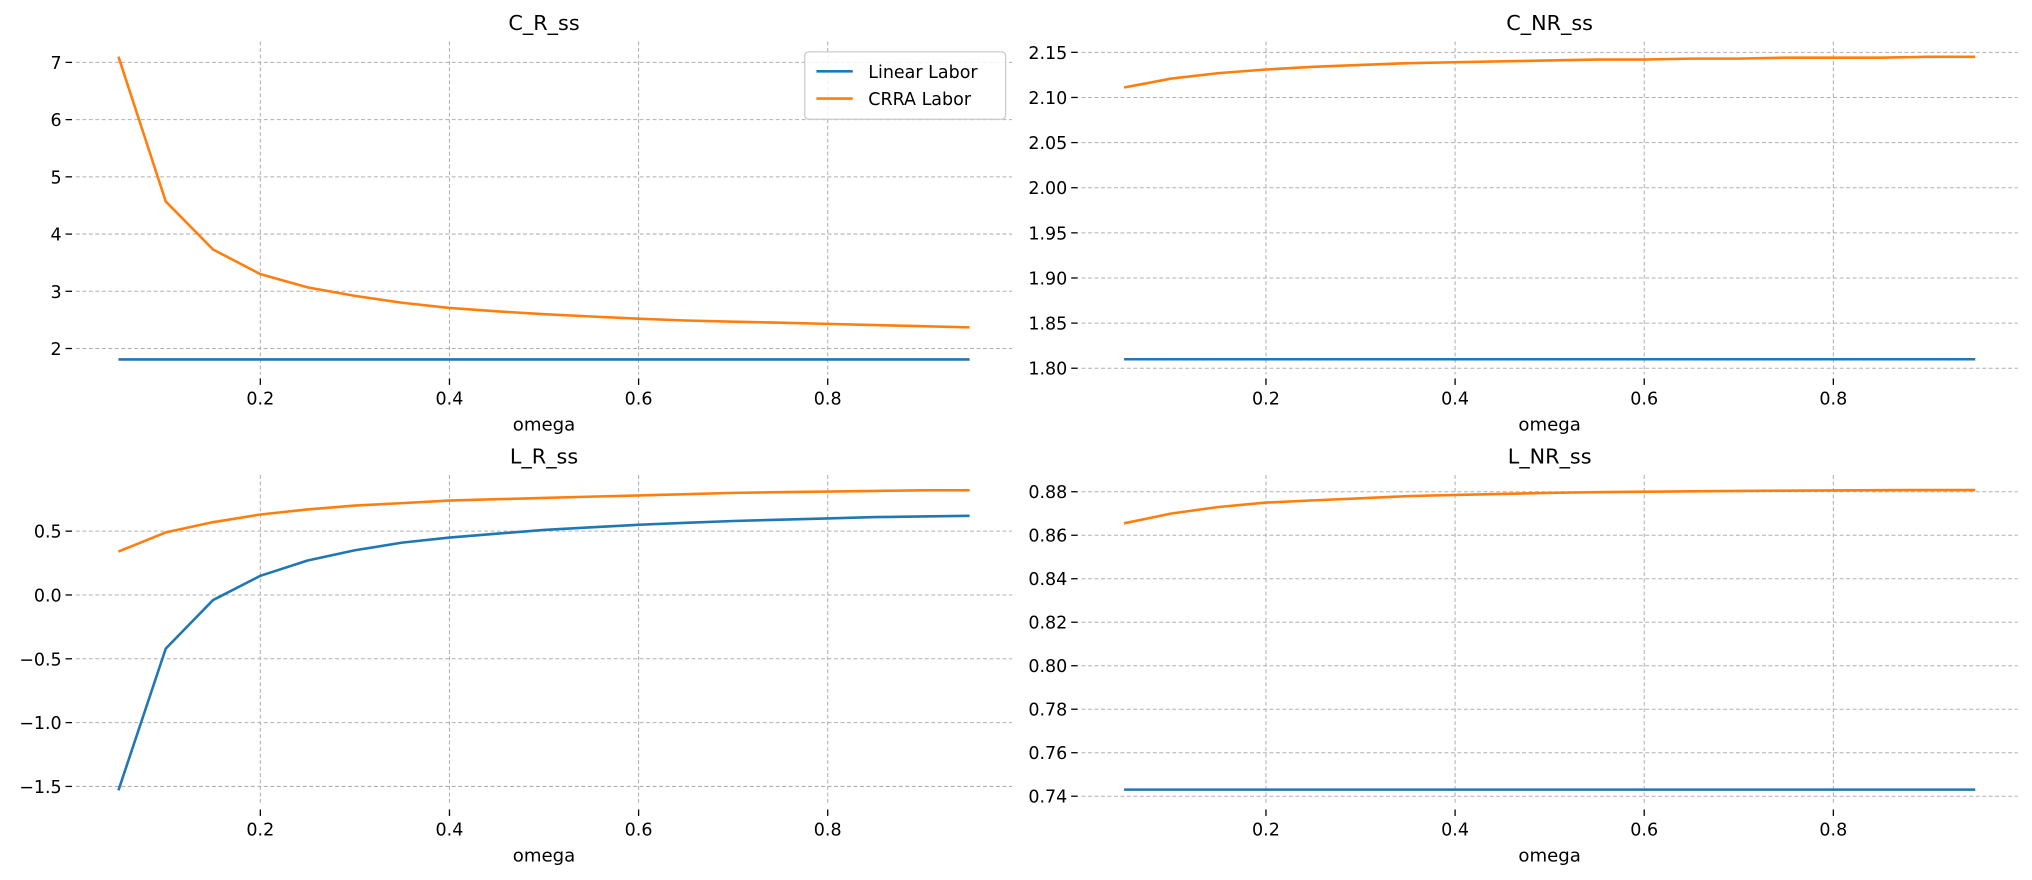  What do you see at coordinates (48, 533) in the screenshot?
I see `y-tick-label: 0.5` at bounding box center [48, 533].